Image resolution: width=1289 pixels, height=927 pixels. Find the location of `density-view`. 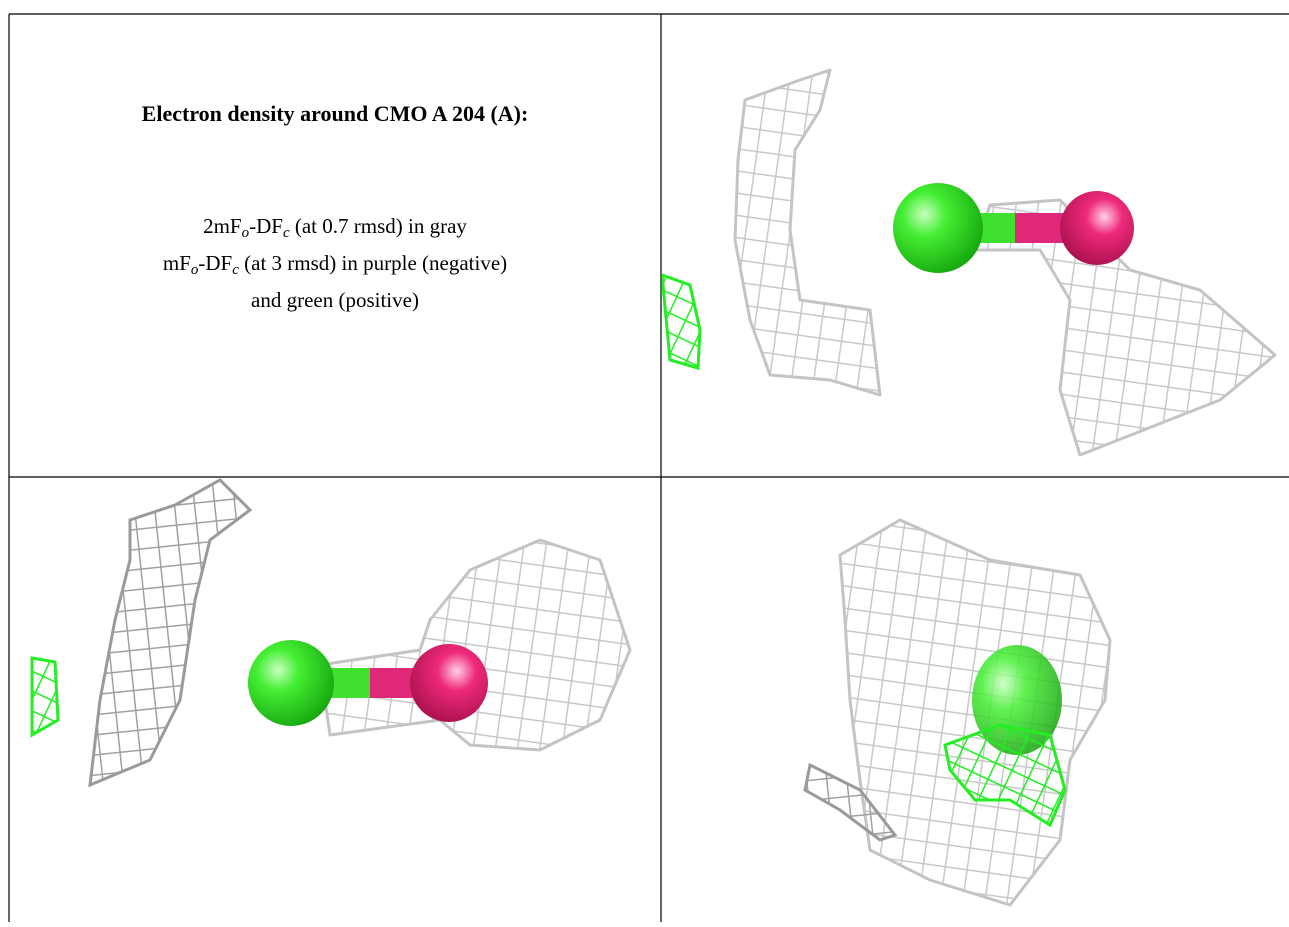

density-view is located at coordinates (957, 712).